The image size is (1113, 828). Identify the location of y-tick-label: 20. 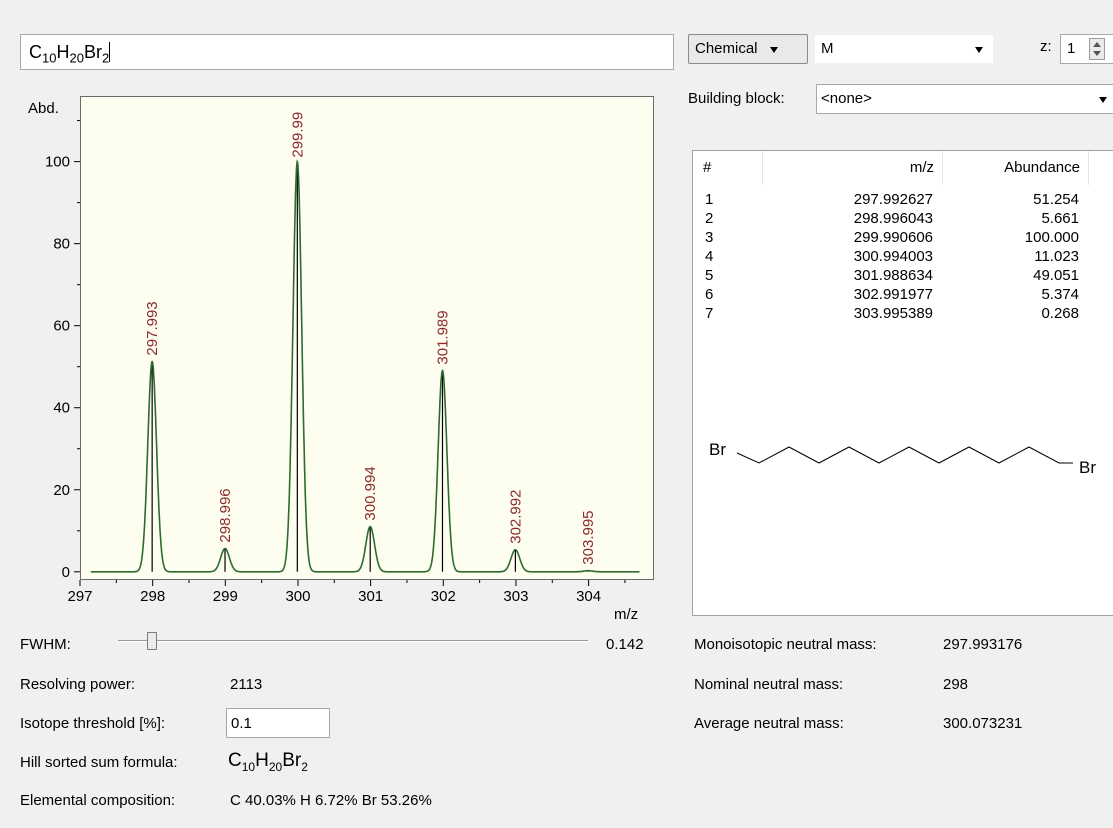
(61, 490).